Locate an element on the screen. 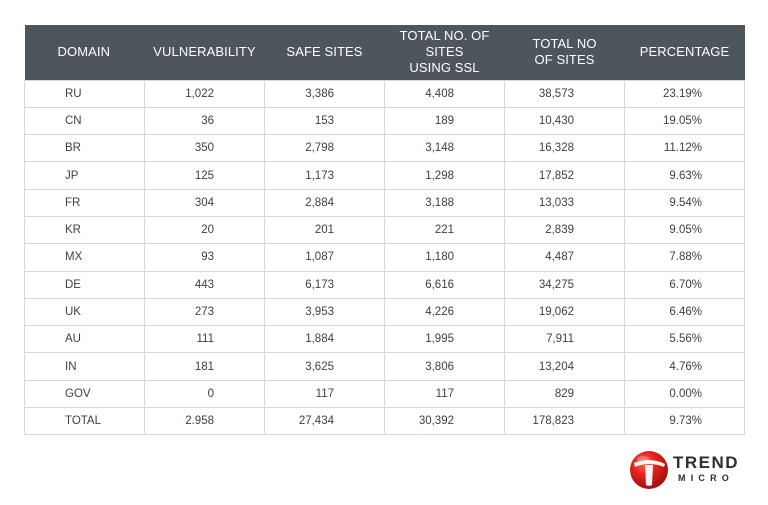  cell-domain: MX is located at coordinates (84, 257).